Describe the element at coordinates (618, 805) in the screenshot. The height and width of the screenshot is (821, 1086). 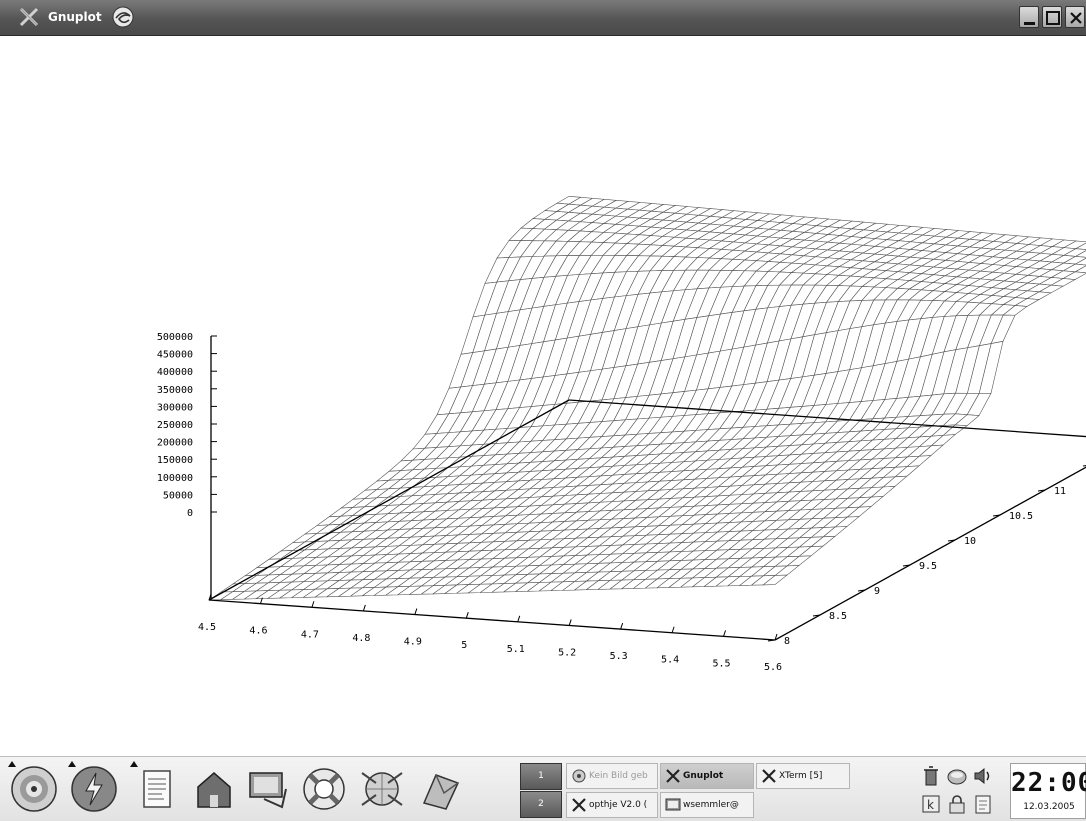
I see `task-label: opthje V2.0 (` at that location.